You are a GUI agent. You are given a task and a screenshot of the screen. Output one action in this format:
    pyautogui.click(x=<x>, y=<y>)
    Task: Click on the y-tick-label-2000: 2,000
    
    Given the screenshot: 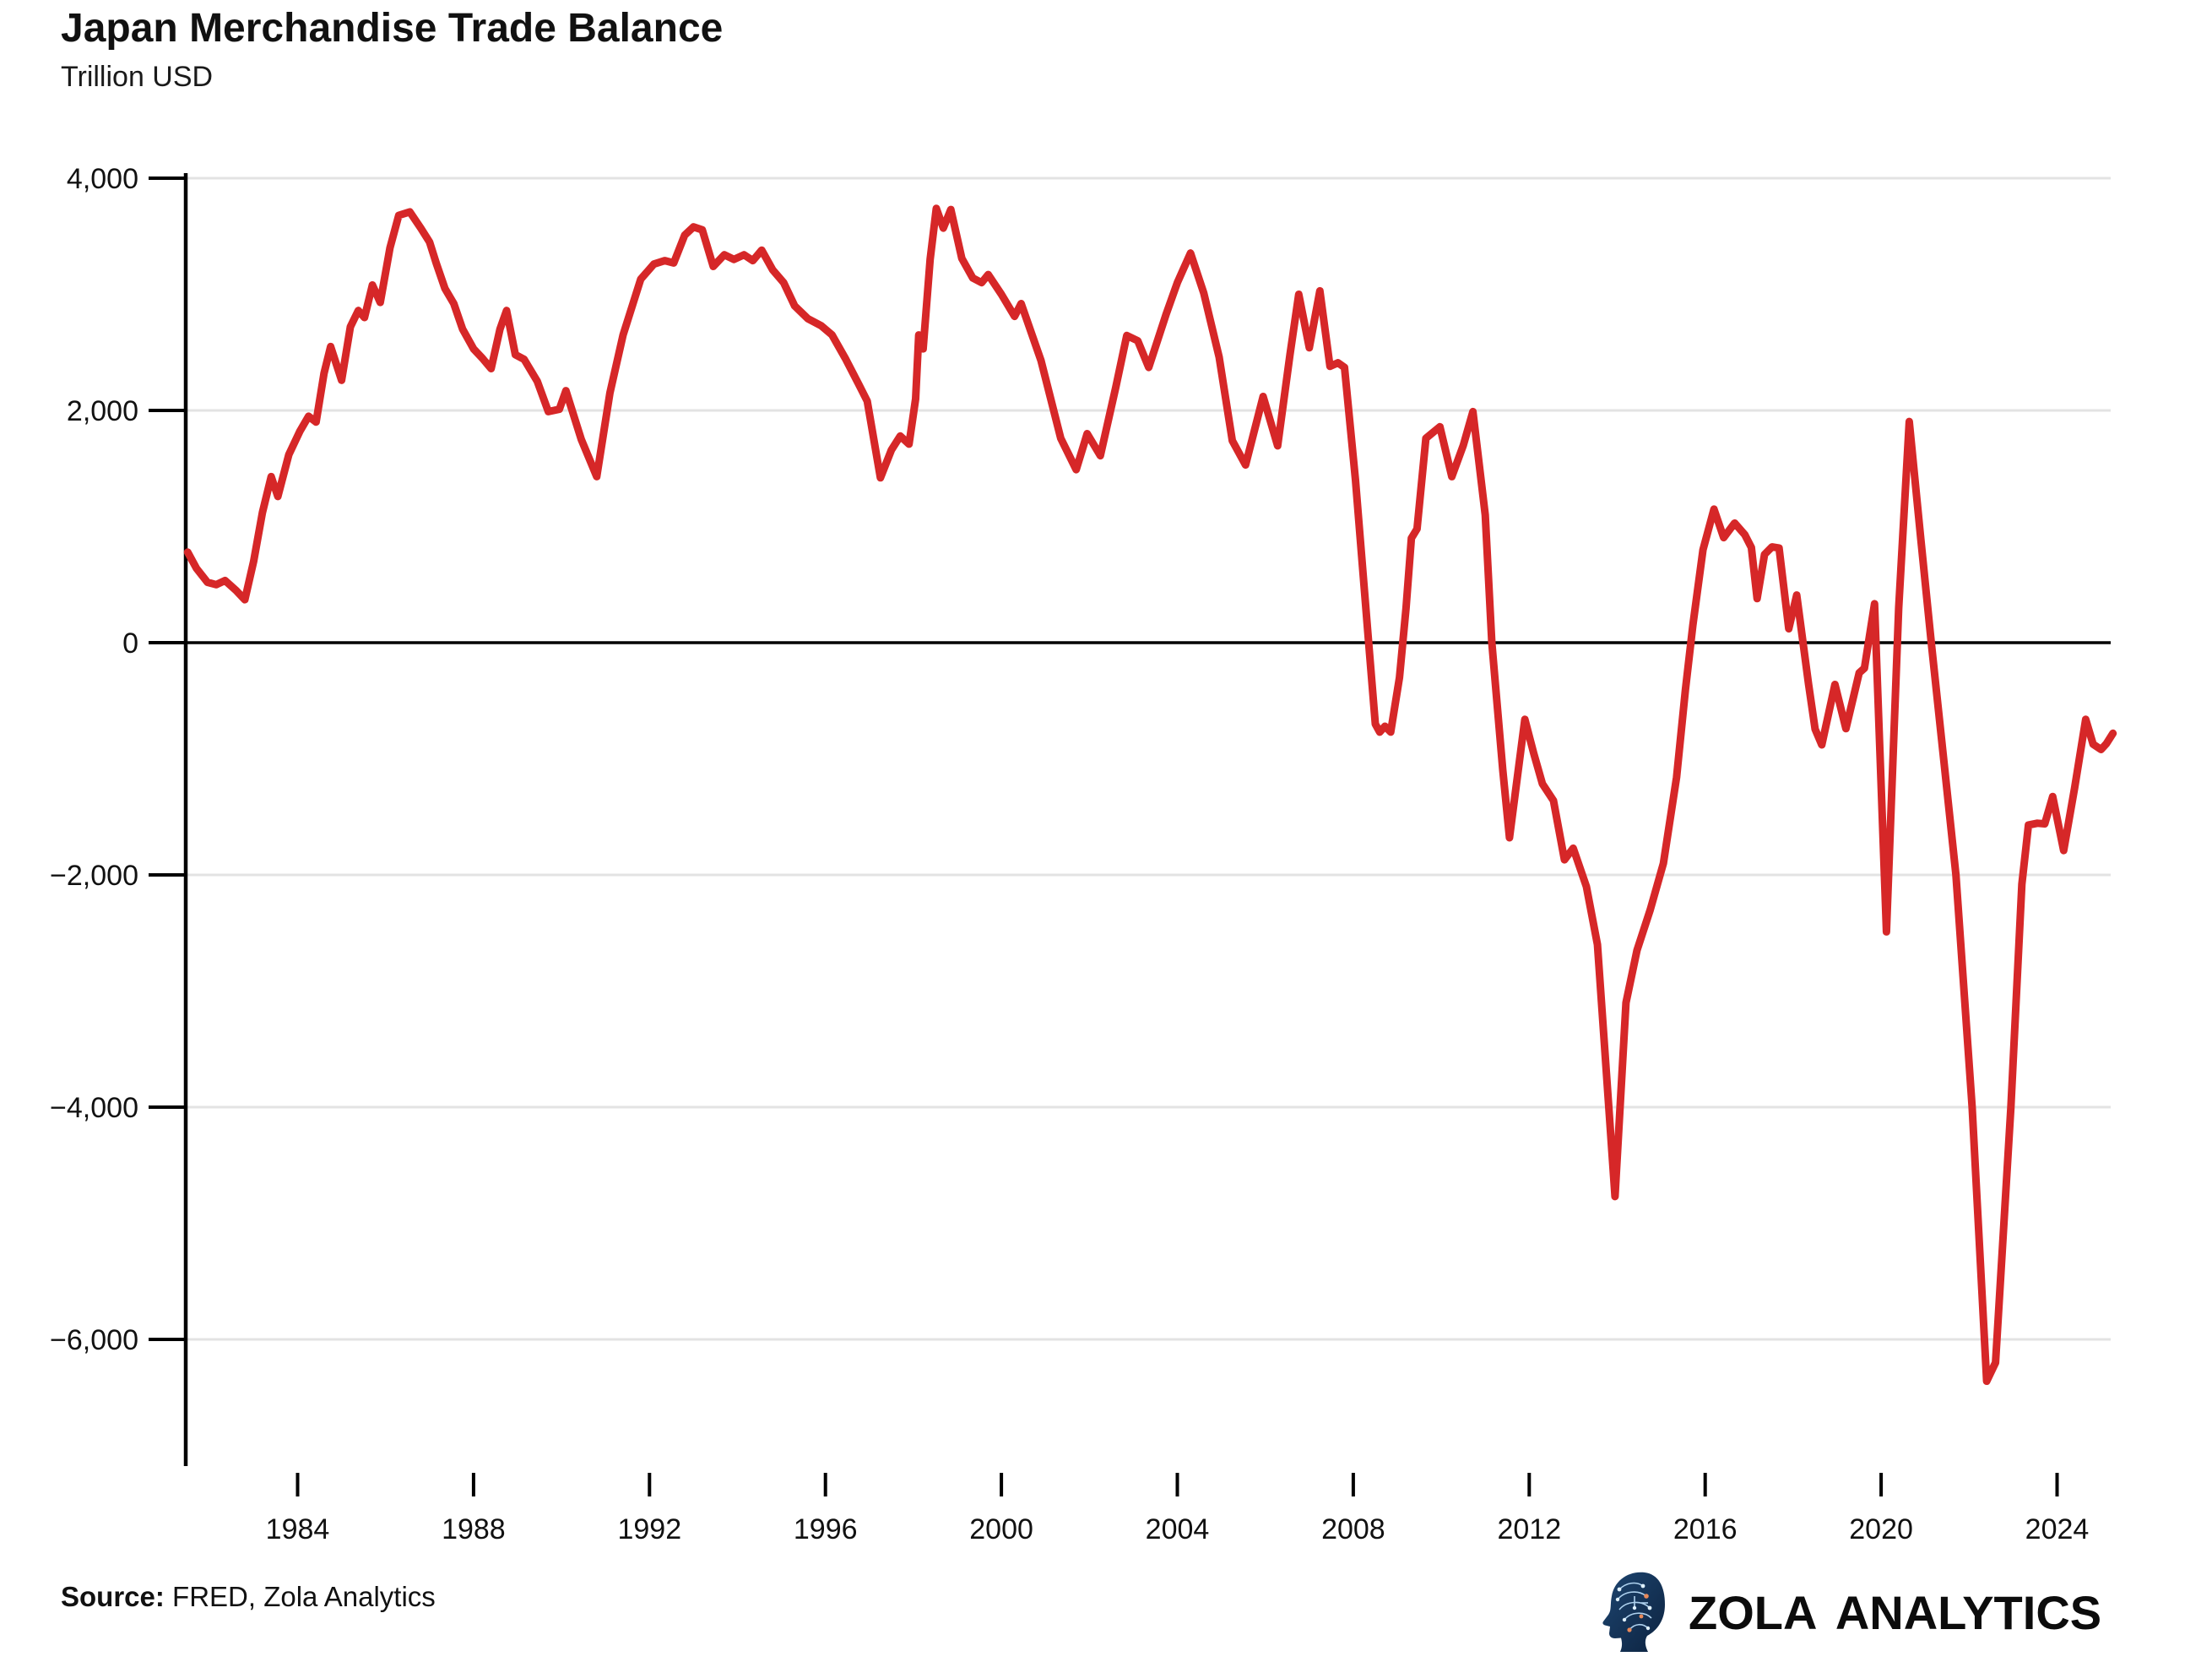 What is the action you would take?
    pyautogui.click(x=102, y=411)
    